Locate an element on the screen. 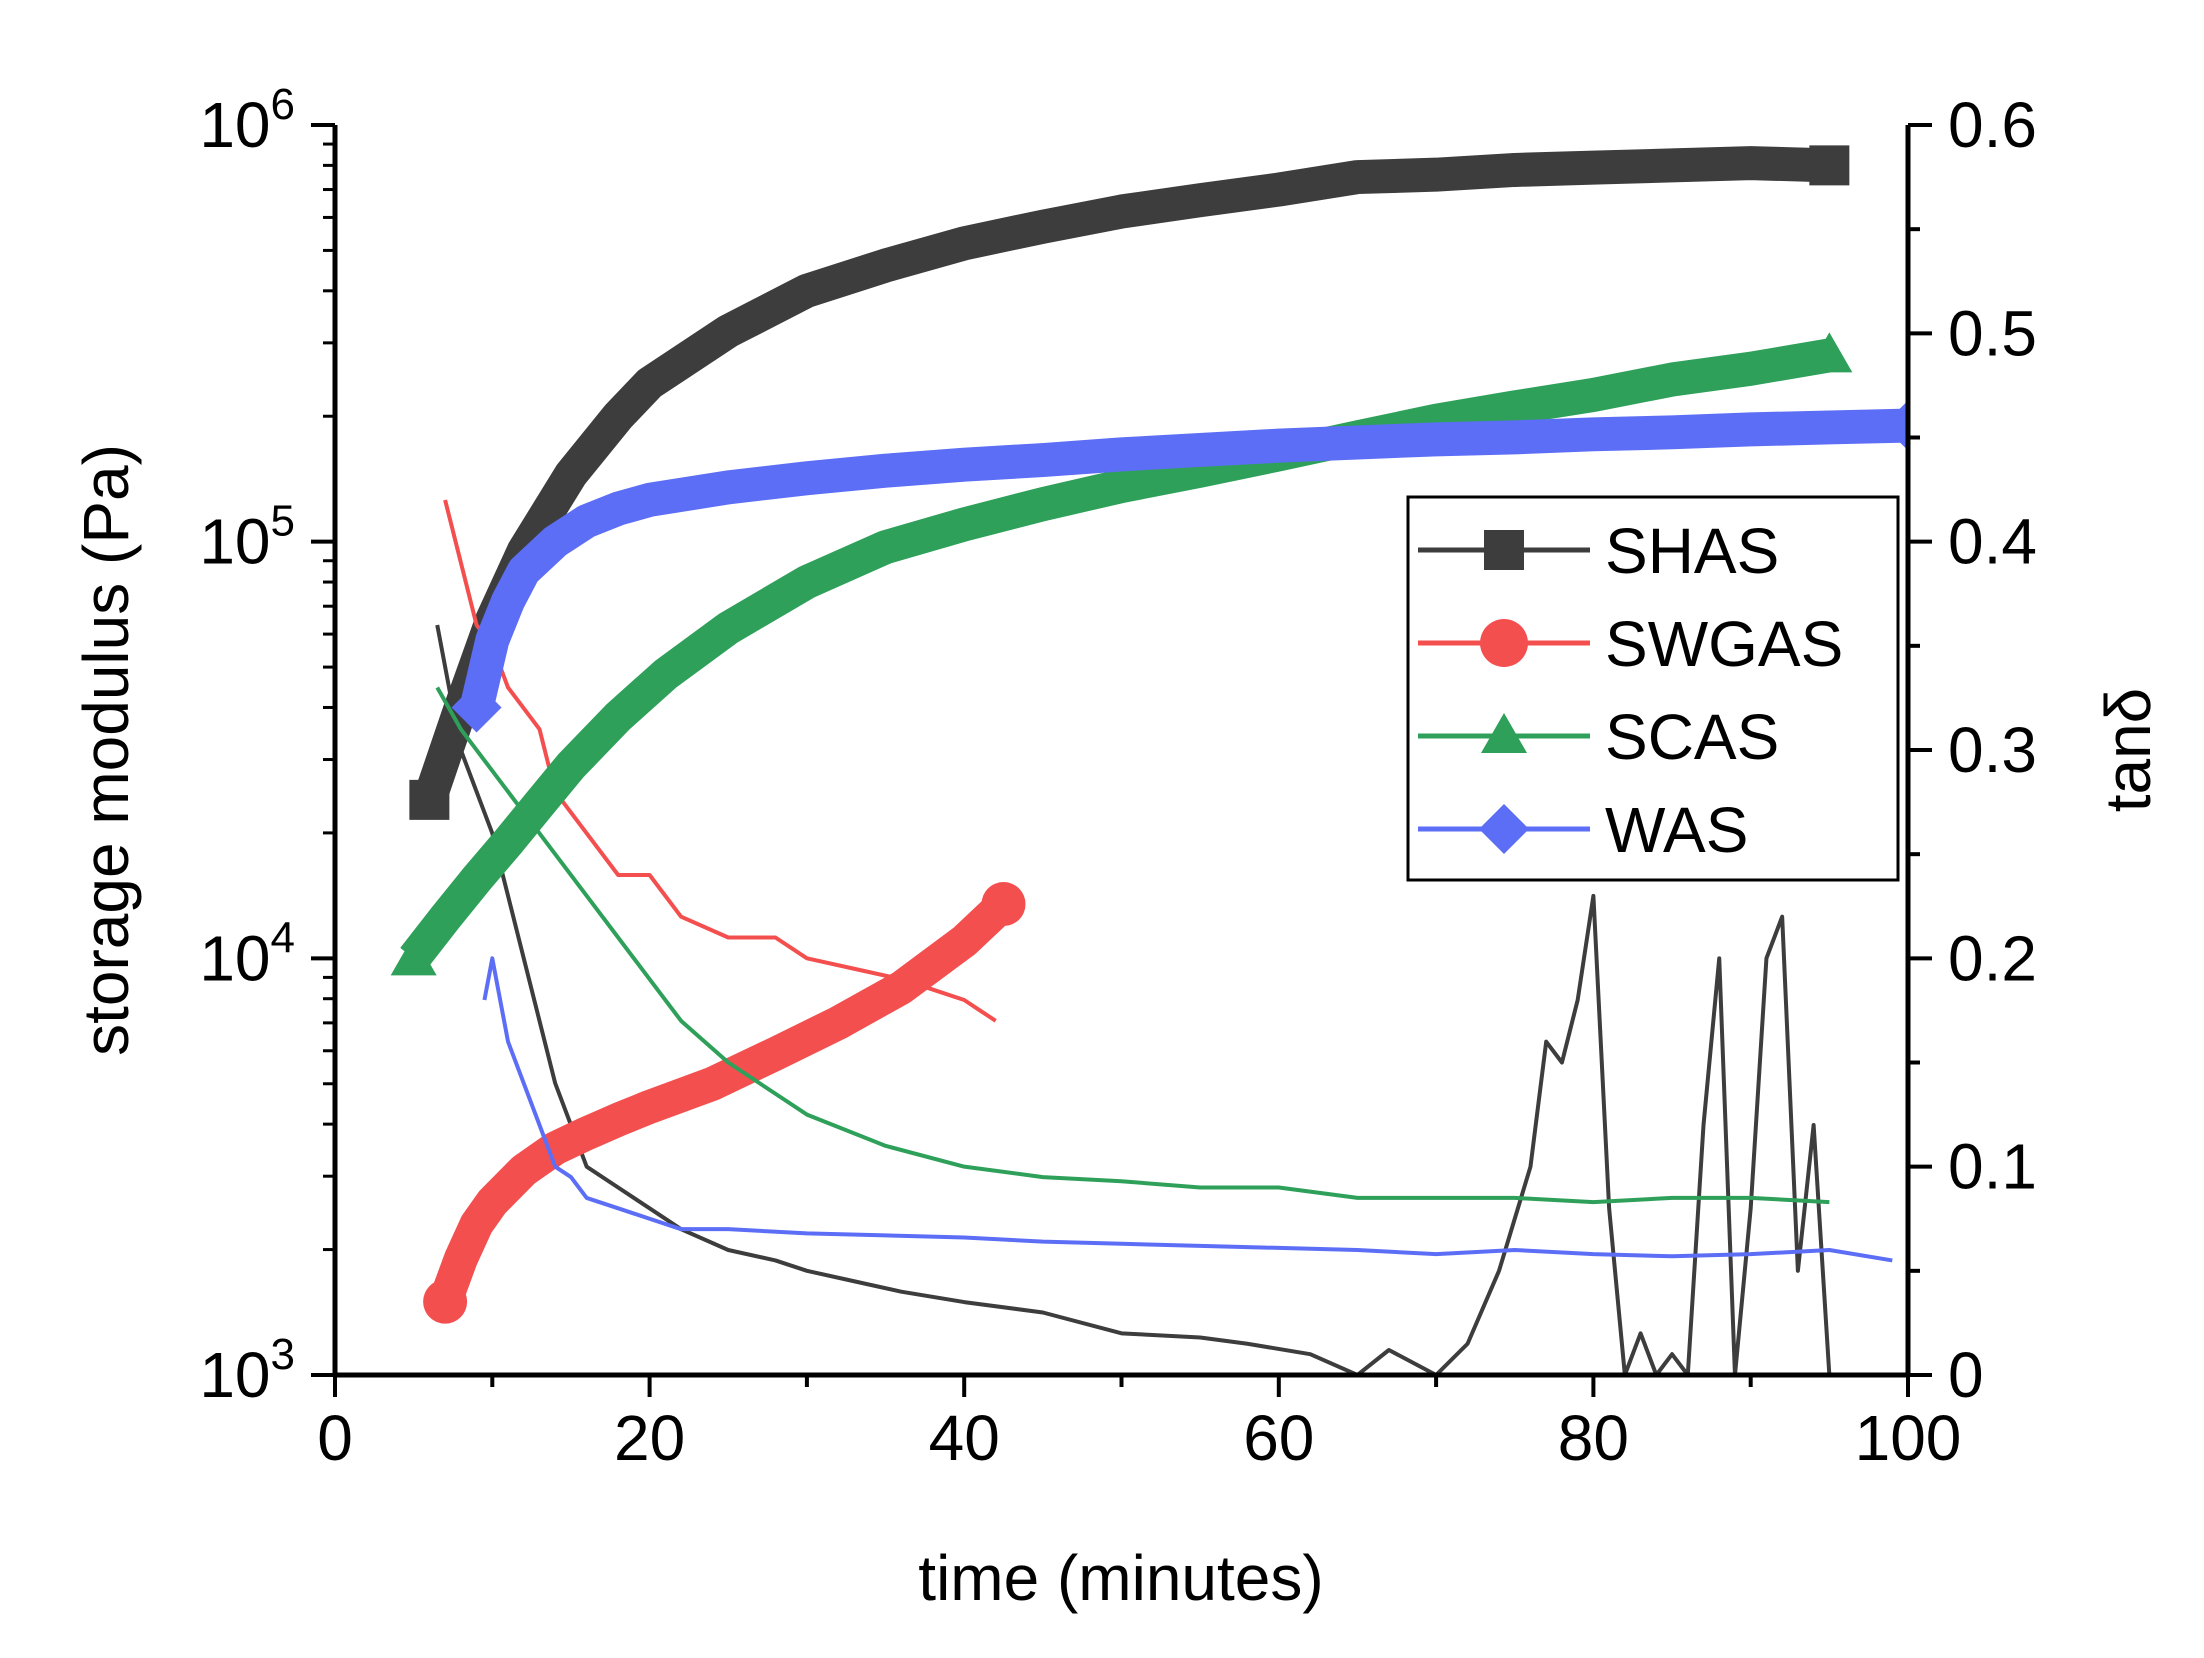 The height and width of the screenshot is (1658, 2204). x-axis-title: time (minutes) is located at coordinates (1120, 1578).